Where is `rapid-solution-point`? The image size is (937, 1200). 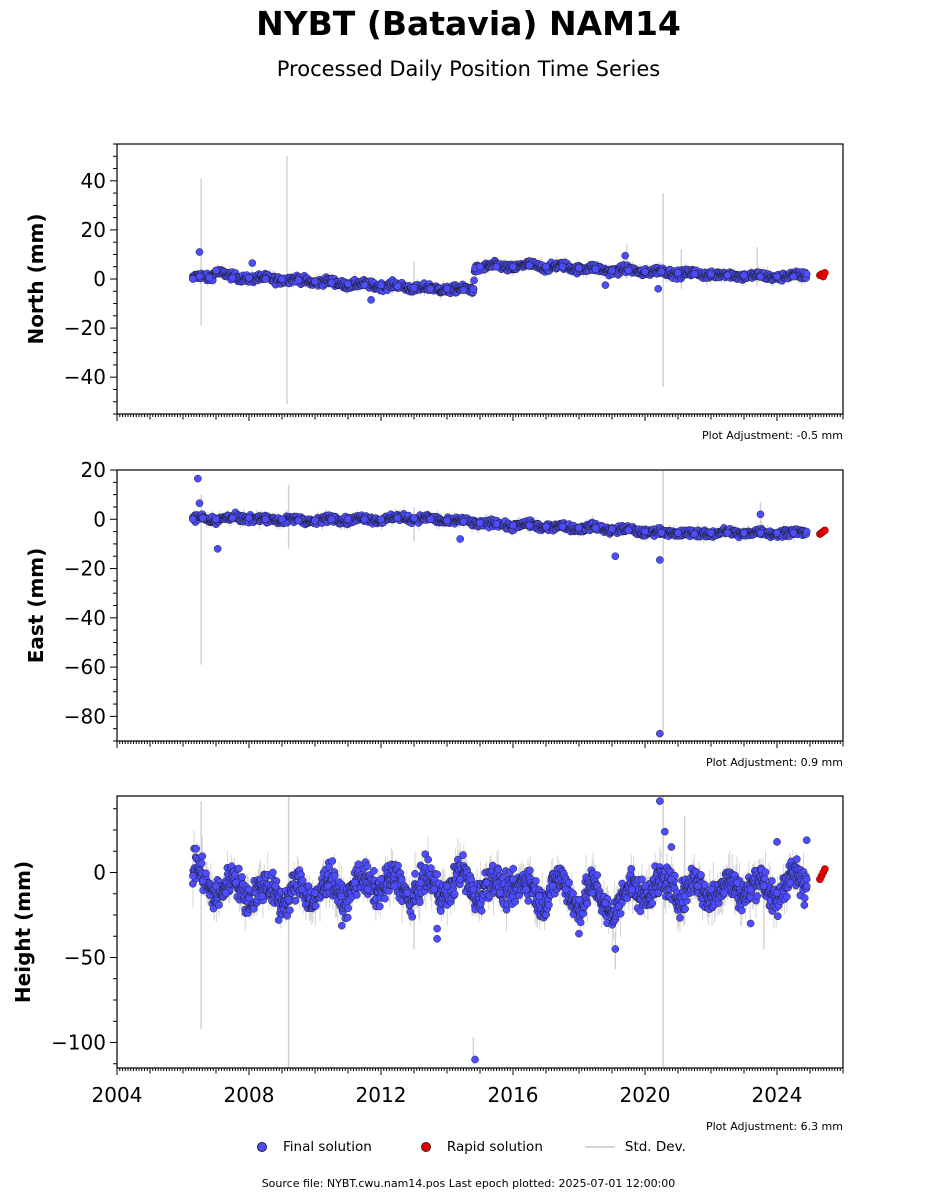 rapid-solution-point is located at coordinates (825, 530).